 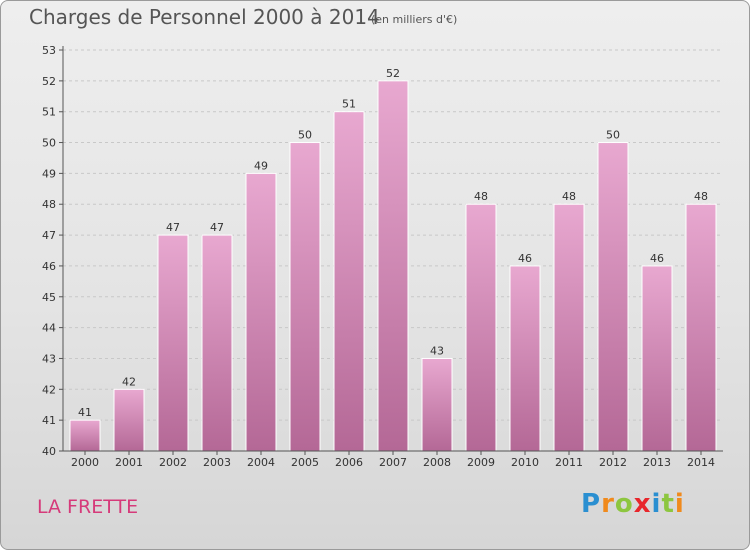 I want to click on x-tick-label: 2005, so click(x=305, y=462).